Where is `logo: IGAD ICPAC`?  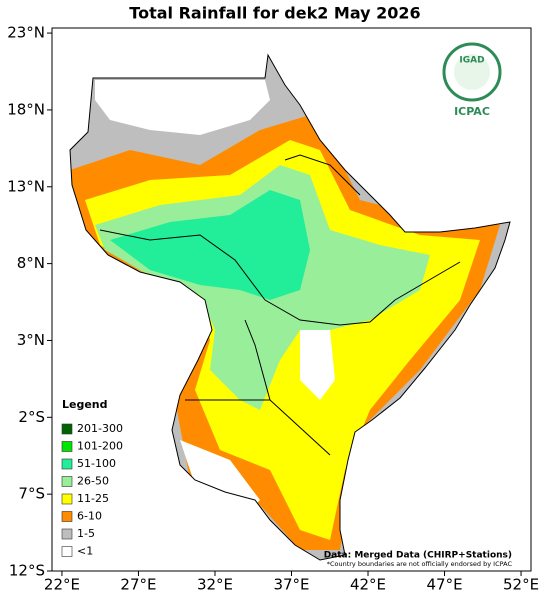 logo: IGAD ICPAC is located at coordinates (472, 80).